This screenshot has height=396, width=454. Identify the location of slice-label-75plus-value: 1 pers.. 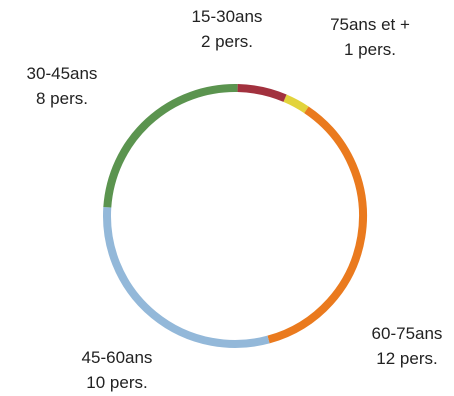
(370, 49).